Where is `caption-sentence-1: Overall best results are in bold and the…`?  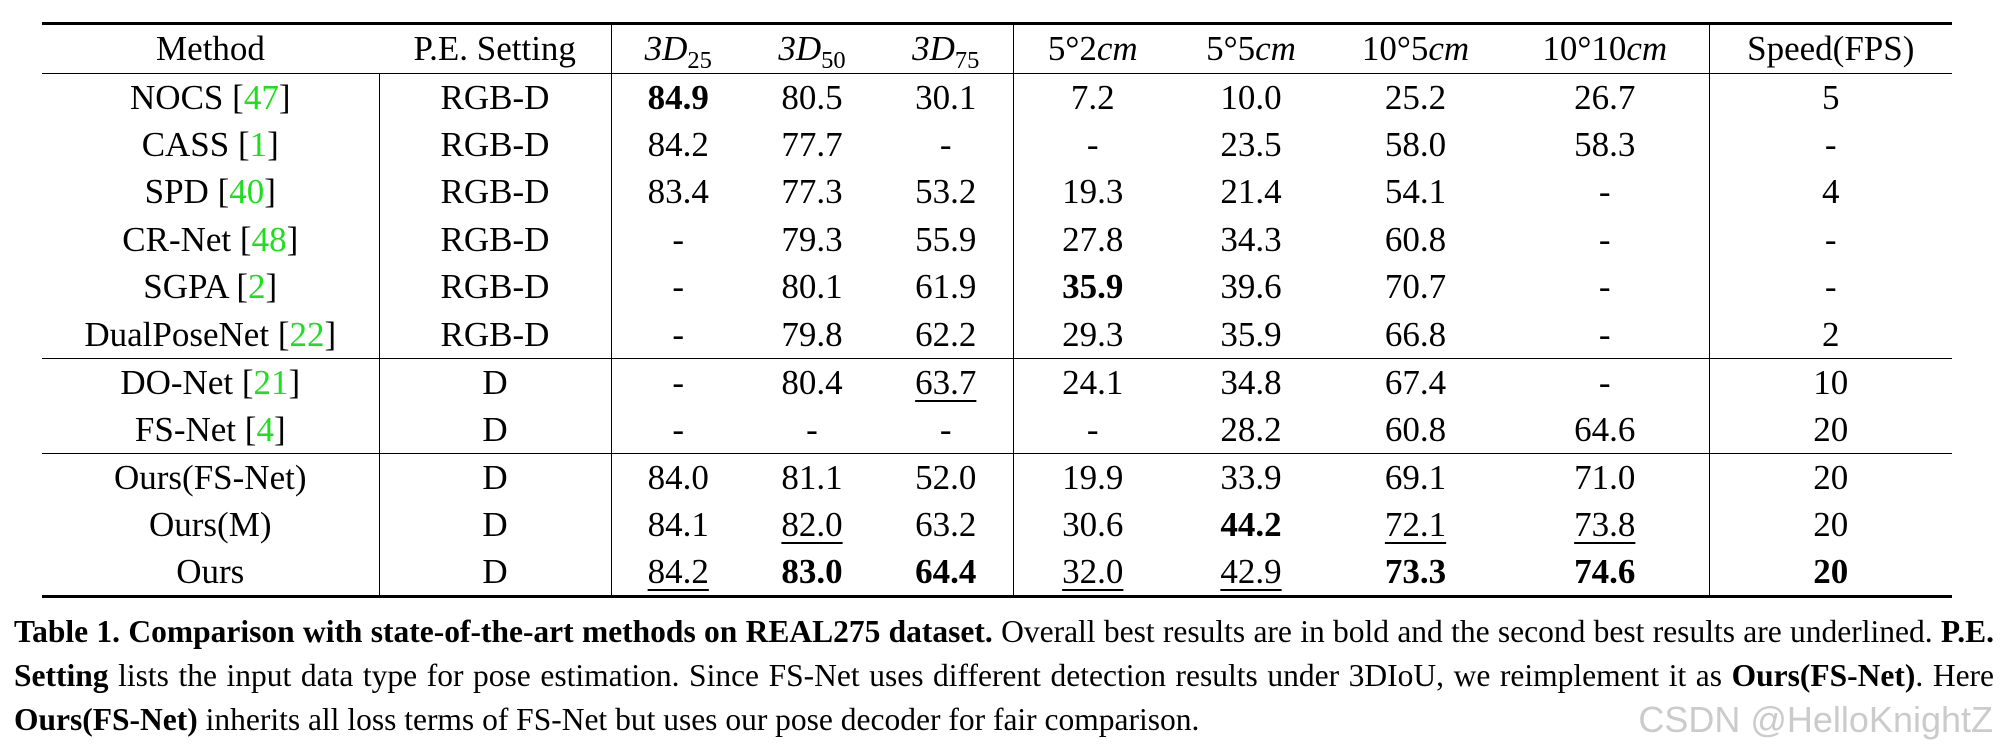
caption-sentence-1: Overall best results are in bold and the… is located at coordinates (1467, 631).